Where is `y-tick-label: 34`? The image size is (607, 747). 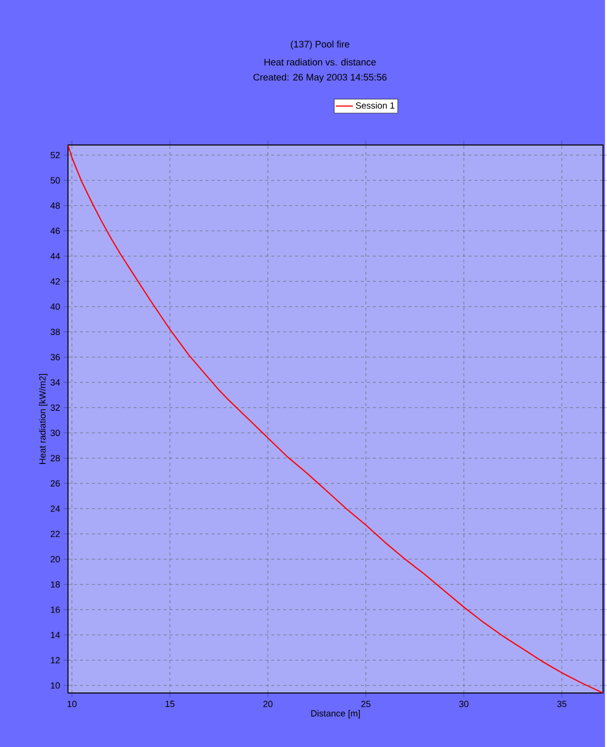 y-tick-label: 34 is located at coordinates (55, 382).